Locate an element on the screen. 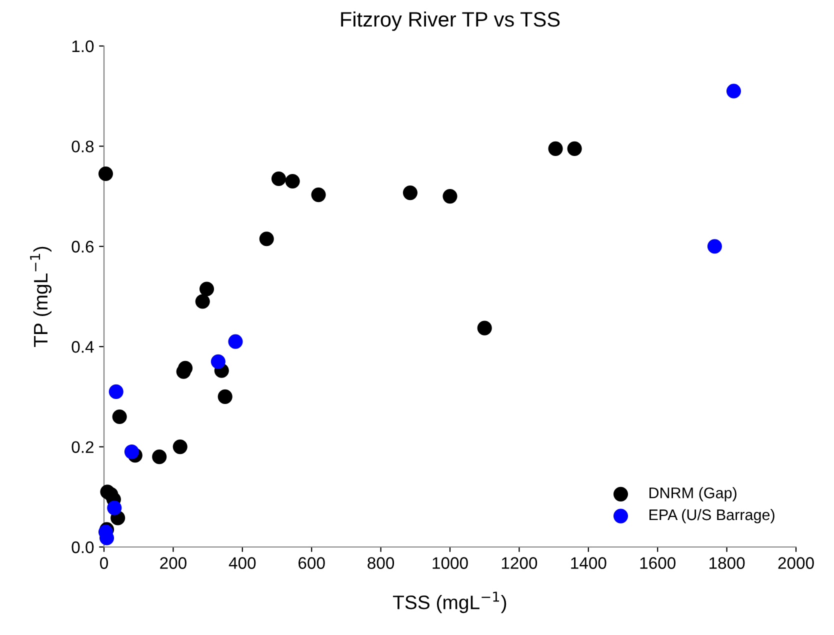 This screenshot has height=635, width=834. y-tick-label: 0.8 is located at coordinates (83, 146).